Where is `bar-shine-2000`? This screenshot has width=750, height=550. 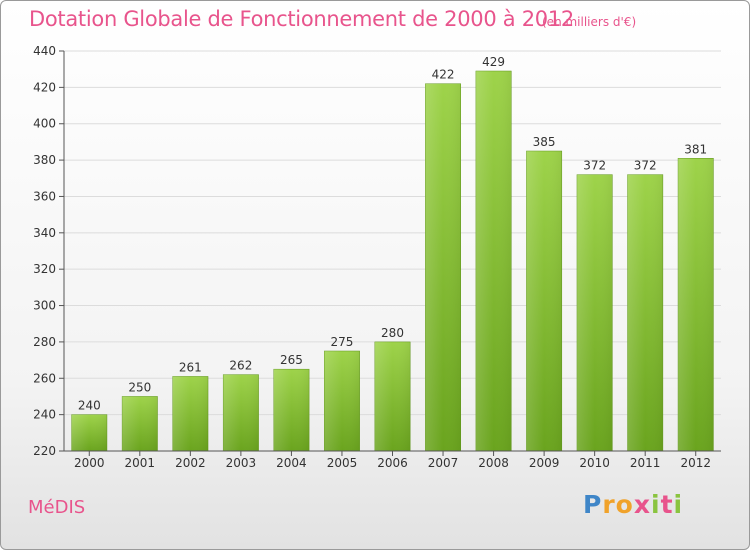
bar-shine-2000 is located at coordinates (89, 432).